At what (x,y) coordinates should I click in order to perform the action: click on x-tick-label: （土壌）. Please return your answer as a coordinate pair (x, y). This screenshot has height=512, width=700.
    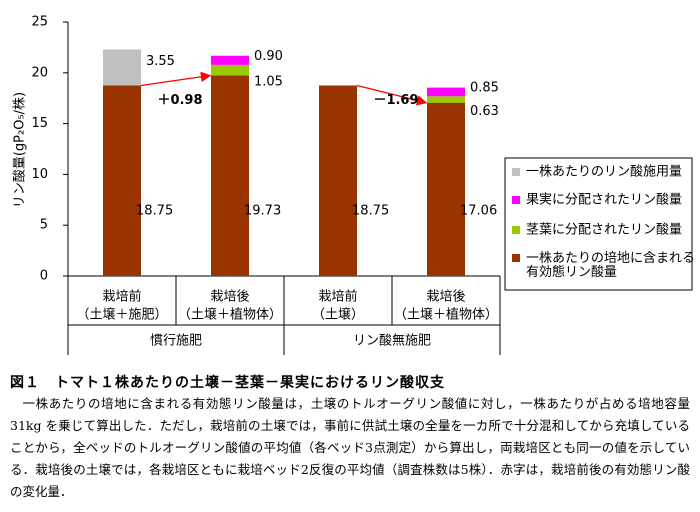
    Looking at the image, I should click on (338, 315).